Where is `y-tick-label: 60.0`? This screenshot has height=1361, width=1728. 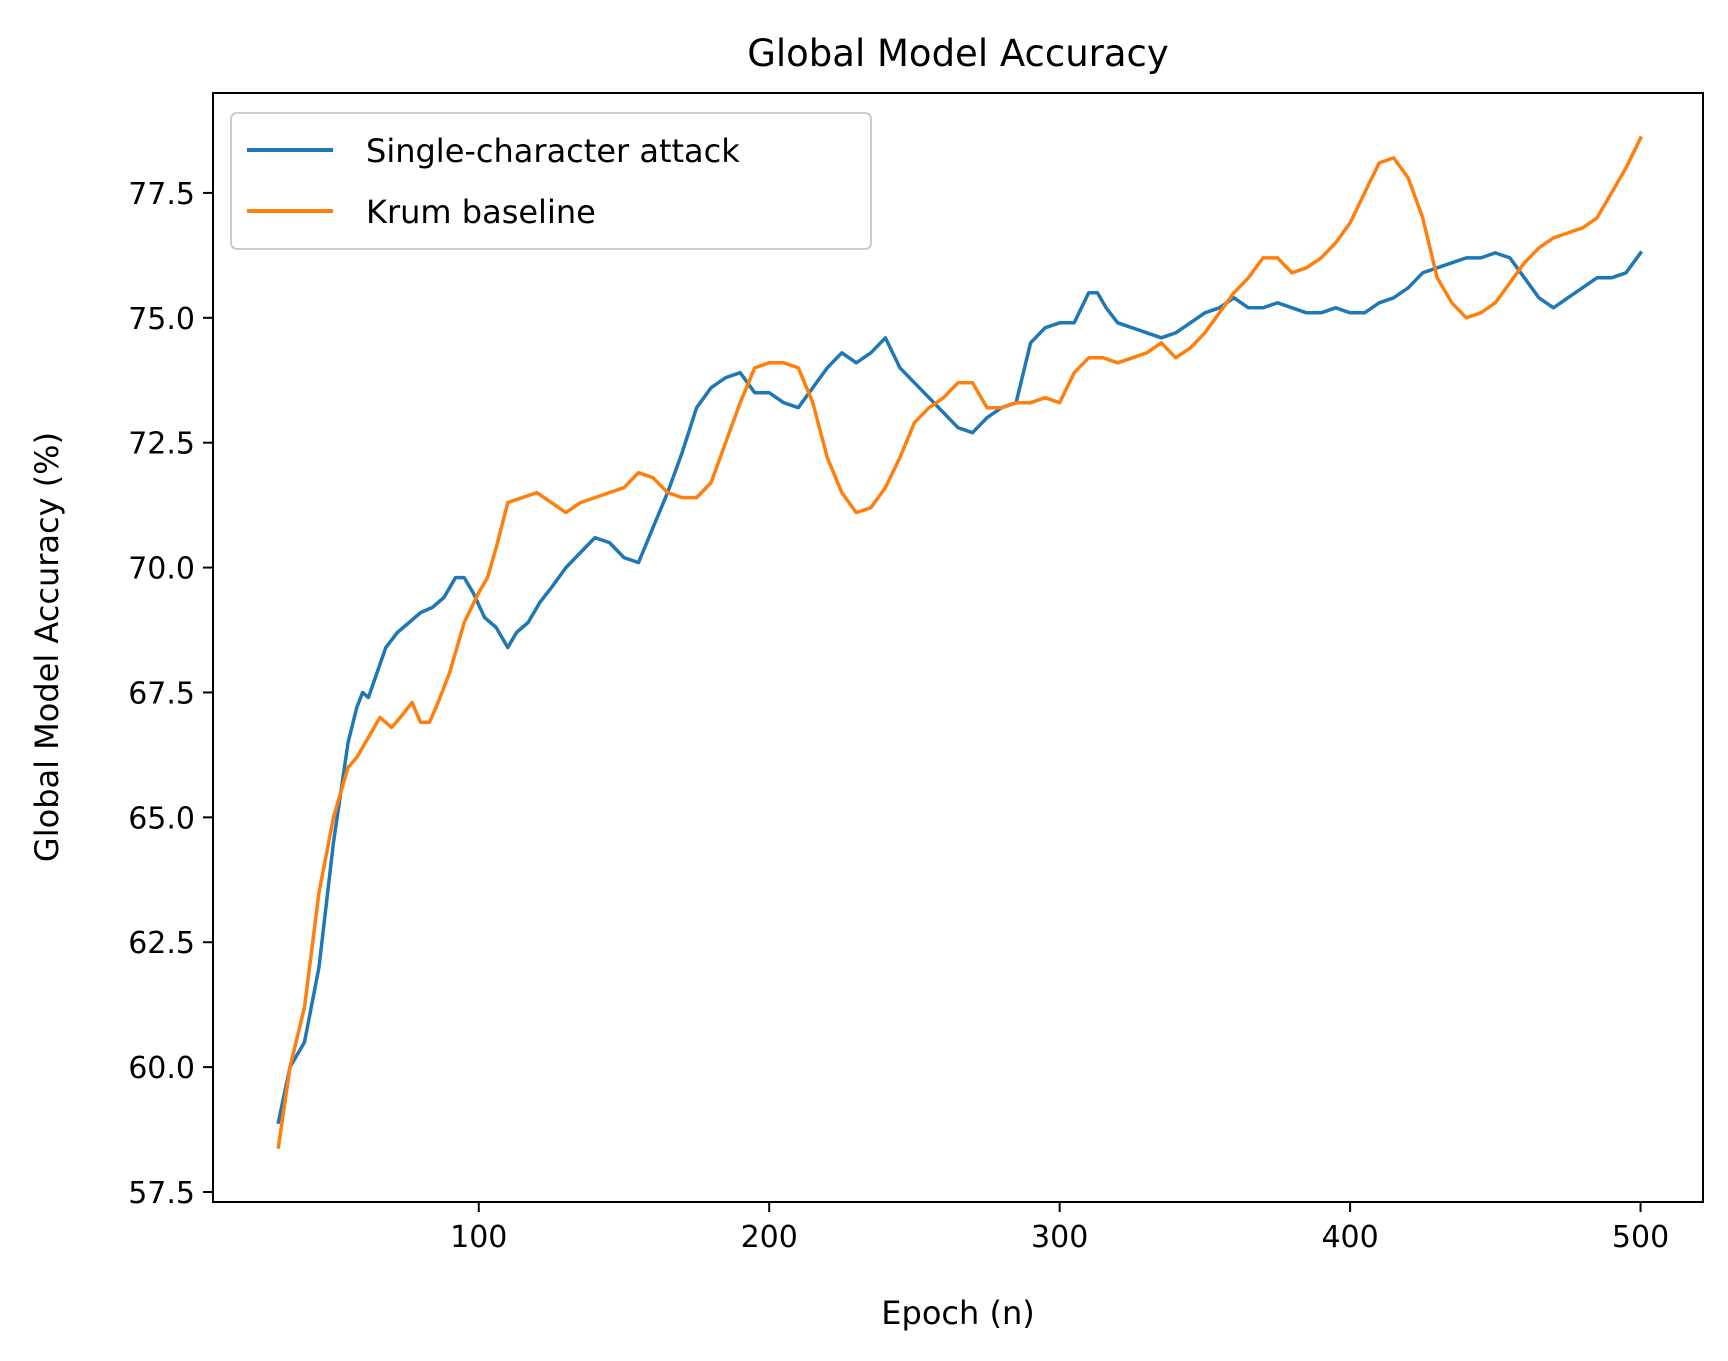 y-tick-label: 60.0 is located at coordinates (161, 1068).